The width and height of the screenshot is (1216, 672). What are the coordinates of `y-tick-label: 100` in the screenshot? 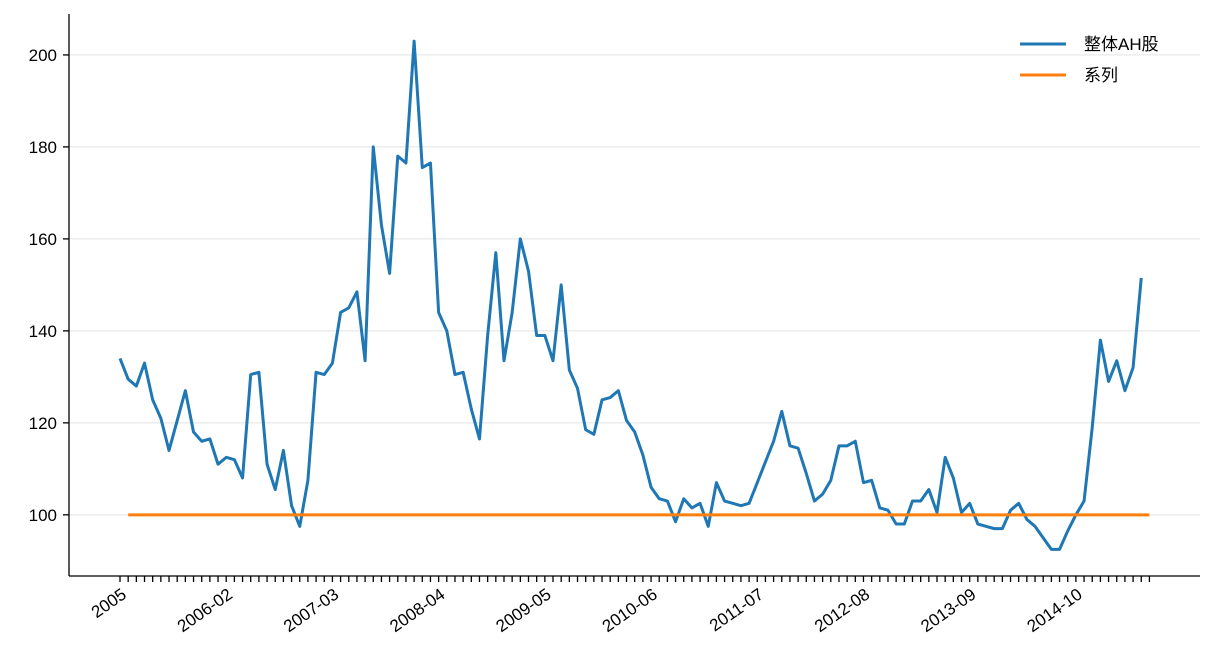 It's located at (43, 515).